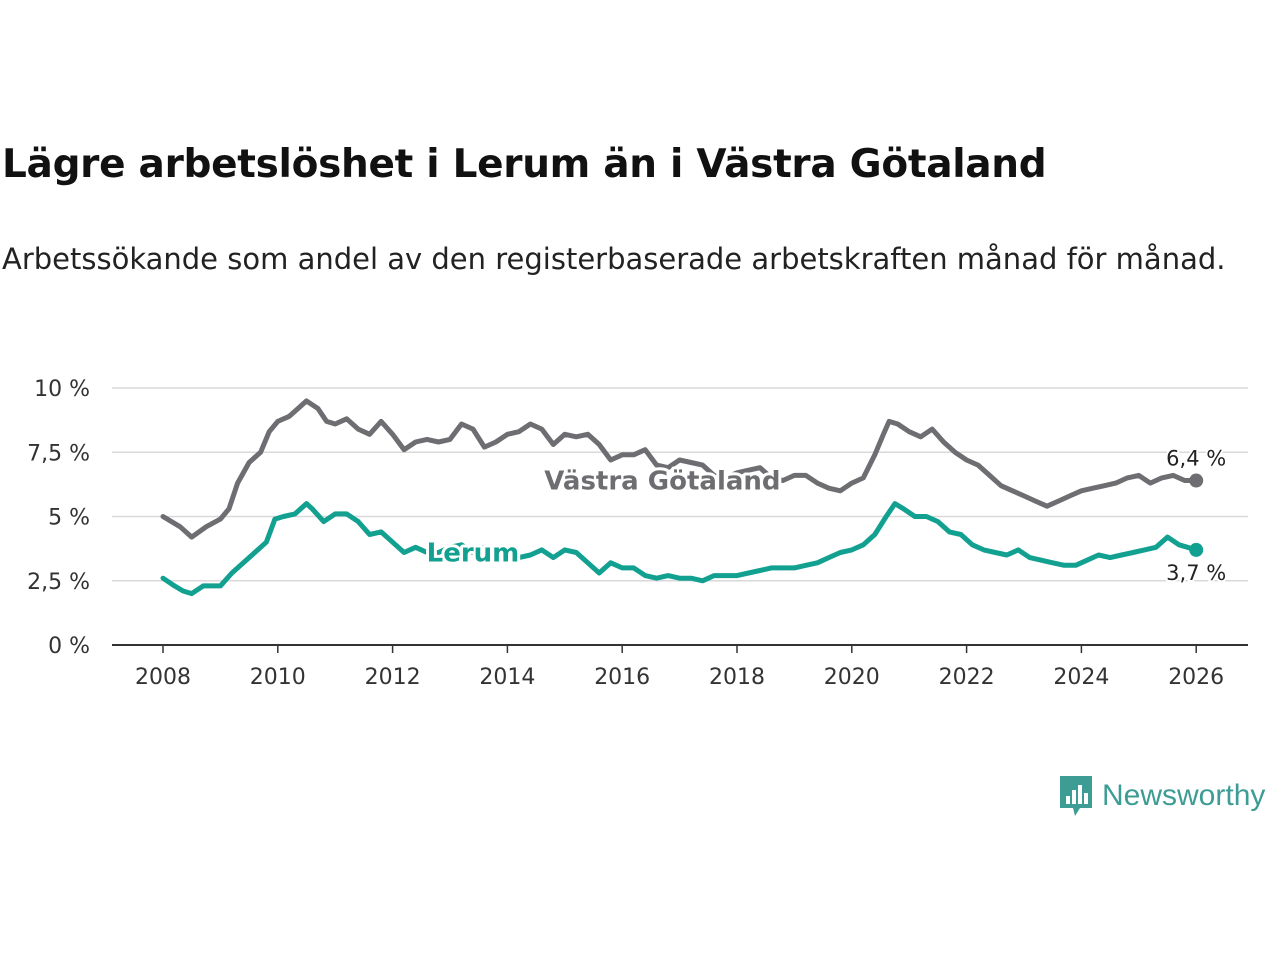  What do you see at coordinates (737, 677) in the screenshot?
I see `x-tick-label: 2018` at bounding box center [737, 677].